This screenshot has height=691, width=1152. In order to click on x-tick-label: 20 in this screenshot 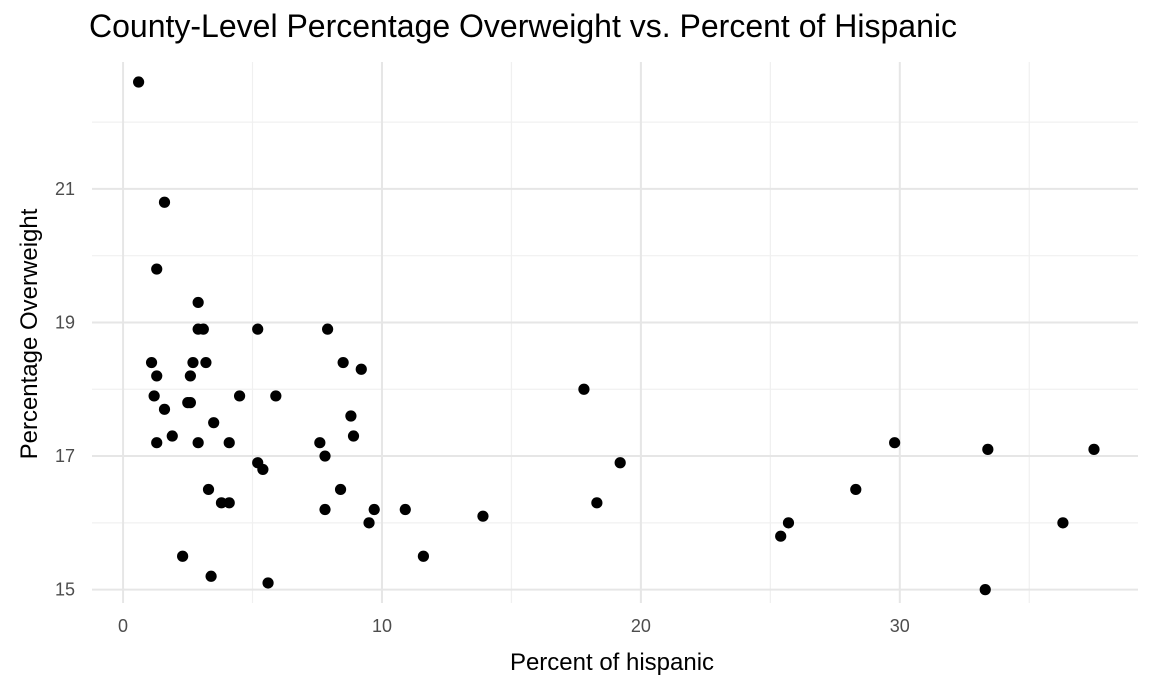, I will do `click(641, 626)`.